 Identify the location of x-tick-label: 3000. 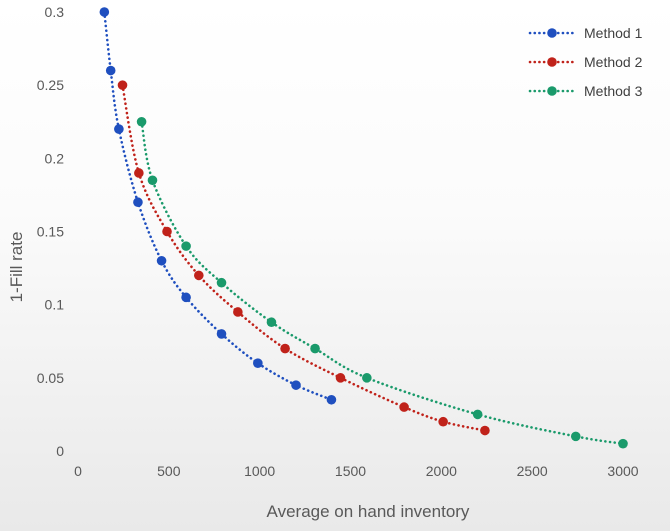
(622, 471).